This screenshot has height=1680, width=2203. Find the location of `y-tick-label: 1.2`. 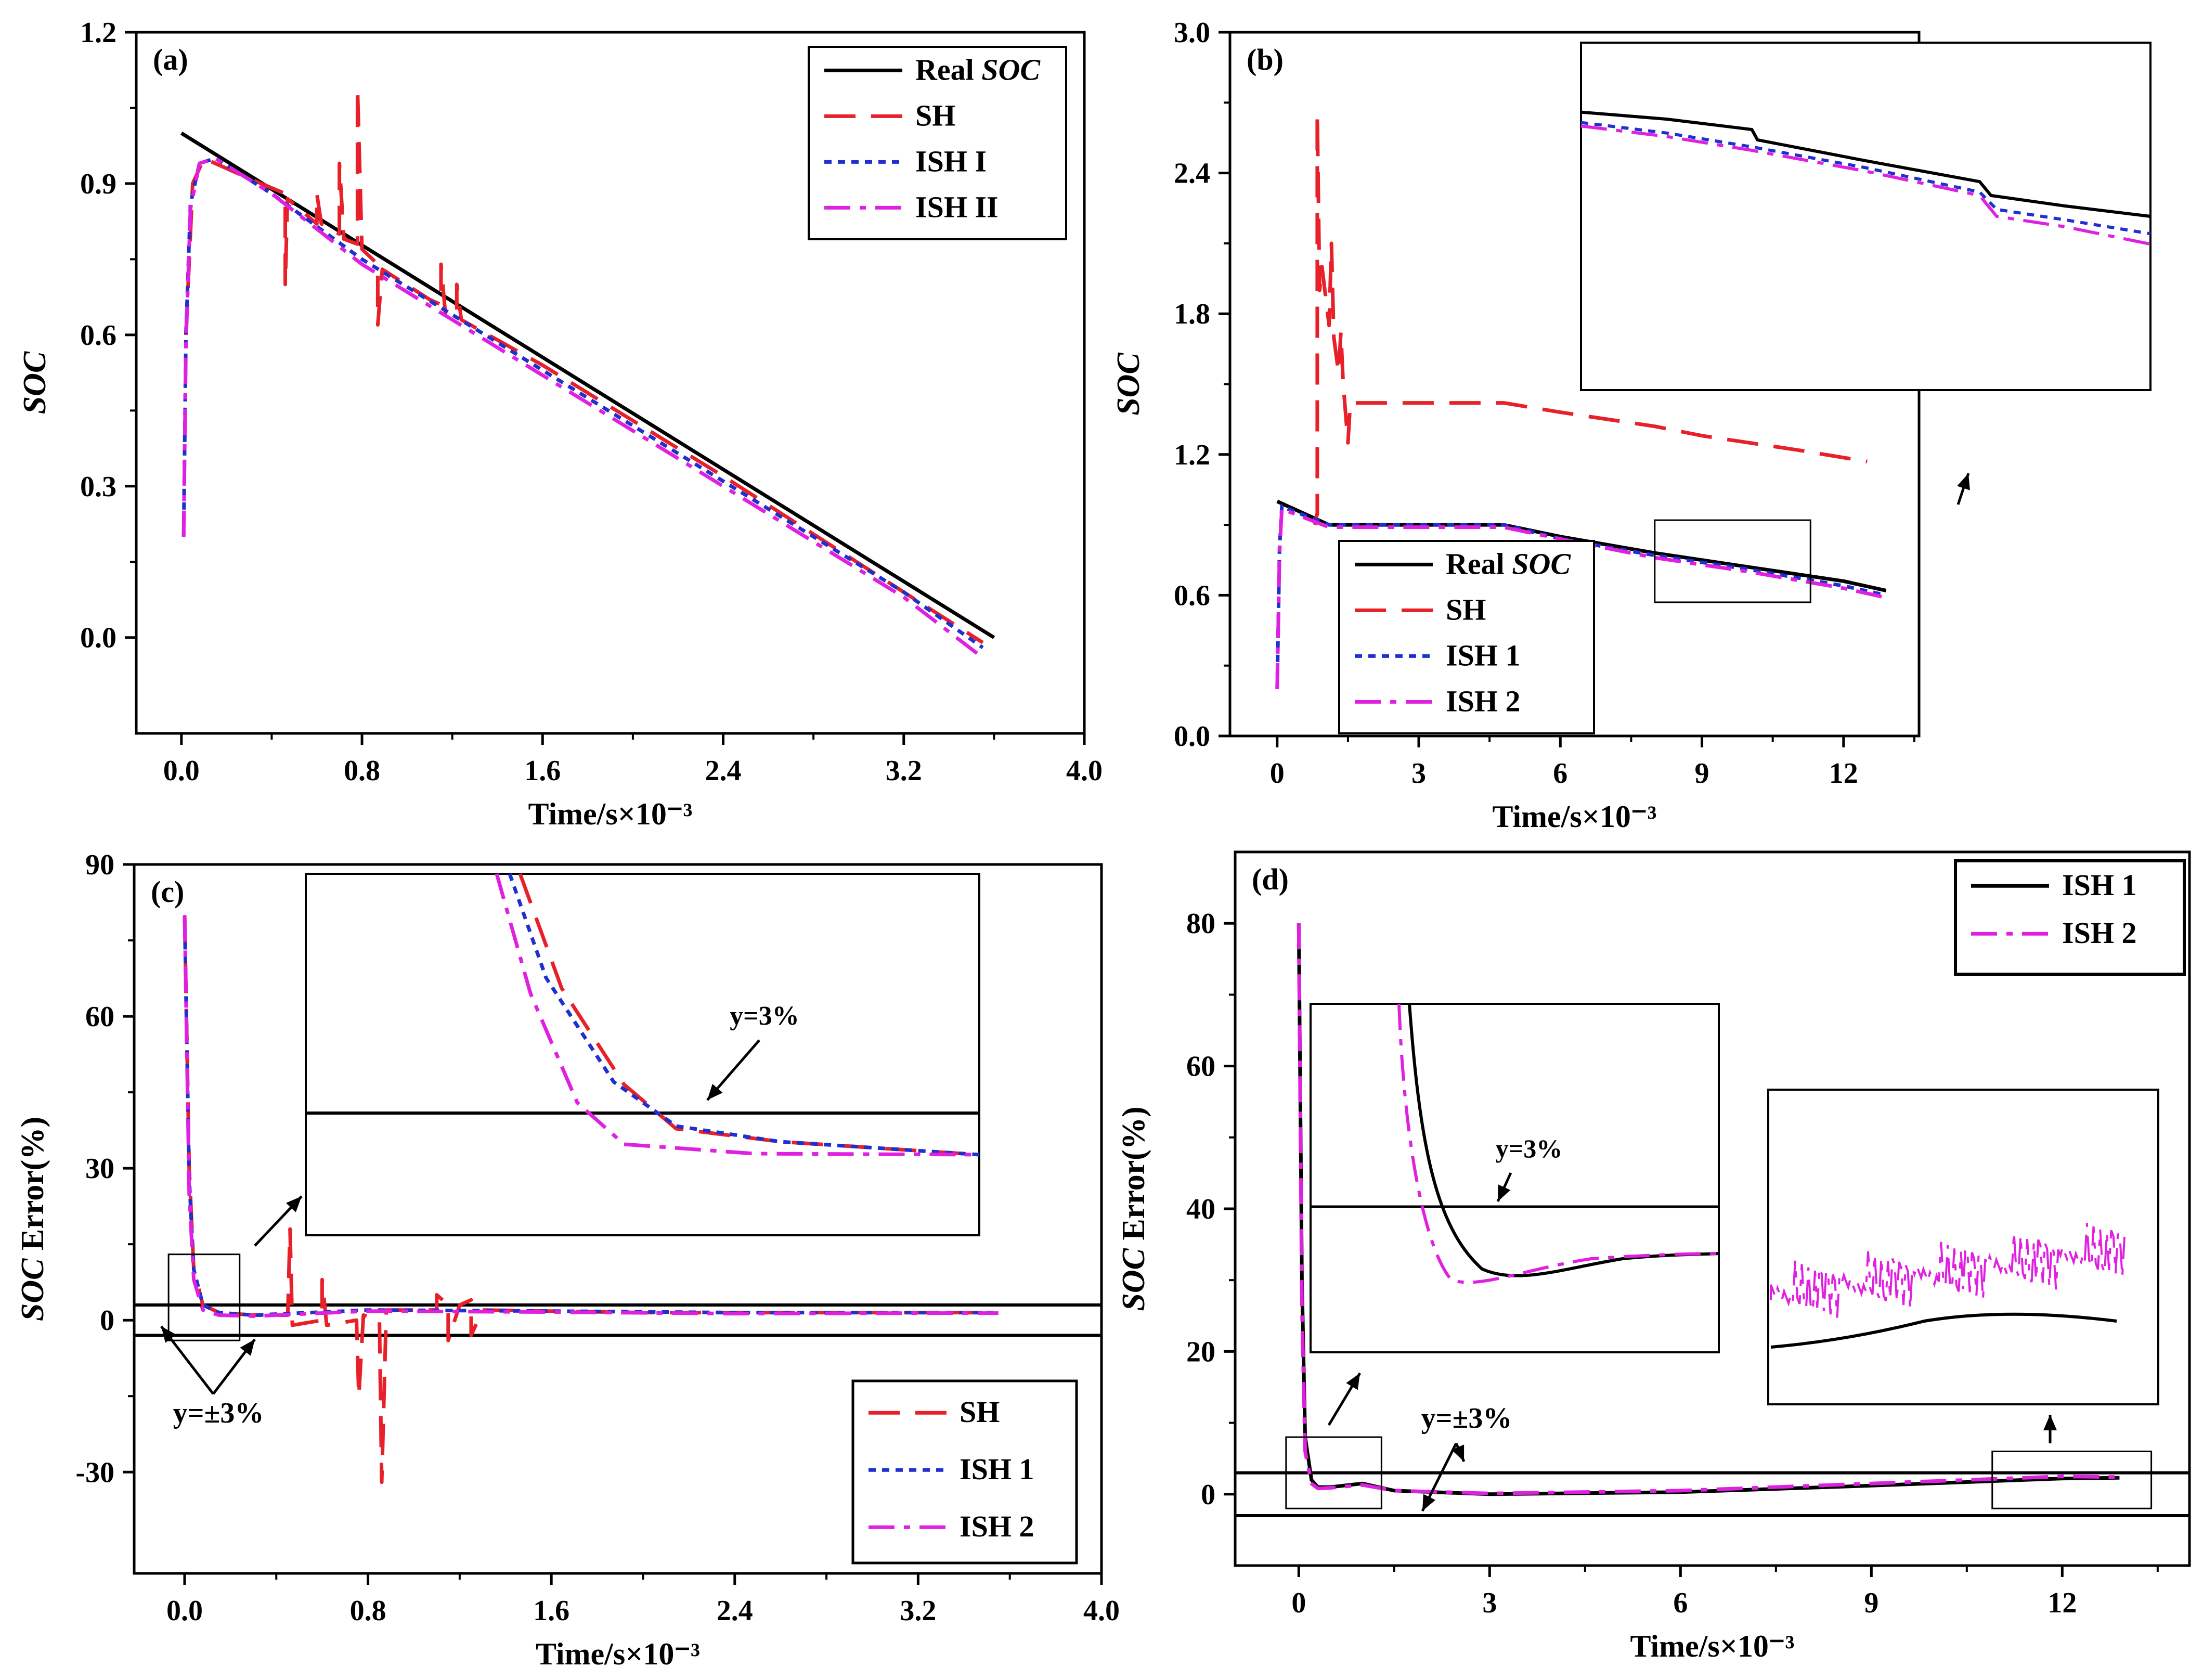

y-tick-label: 1.2 is located at coordinates (1192, 455).